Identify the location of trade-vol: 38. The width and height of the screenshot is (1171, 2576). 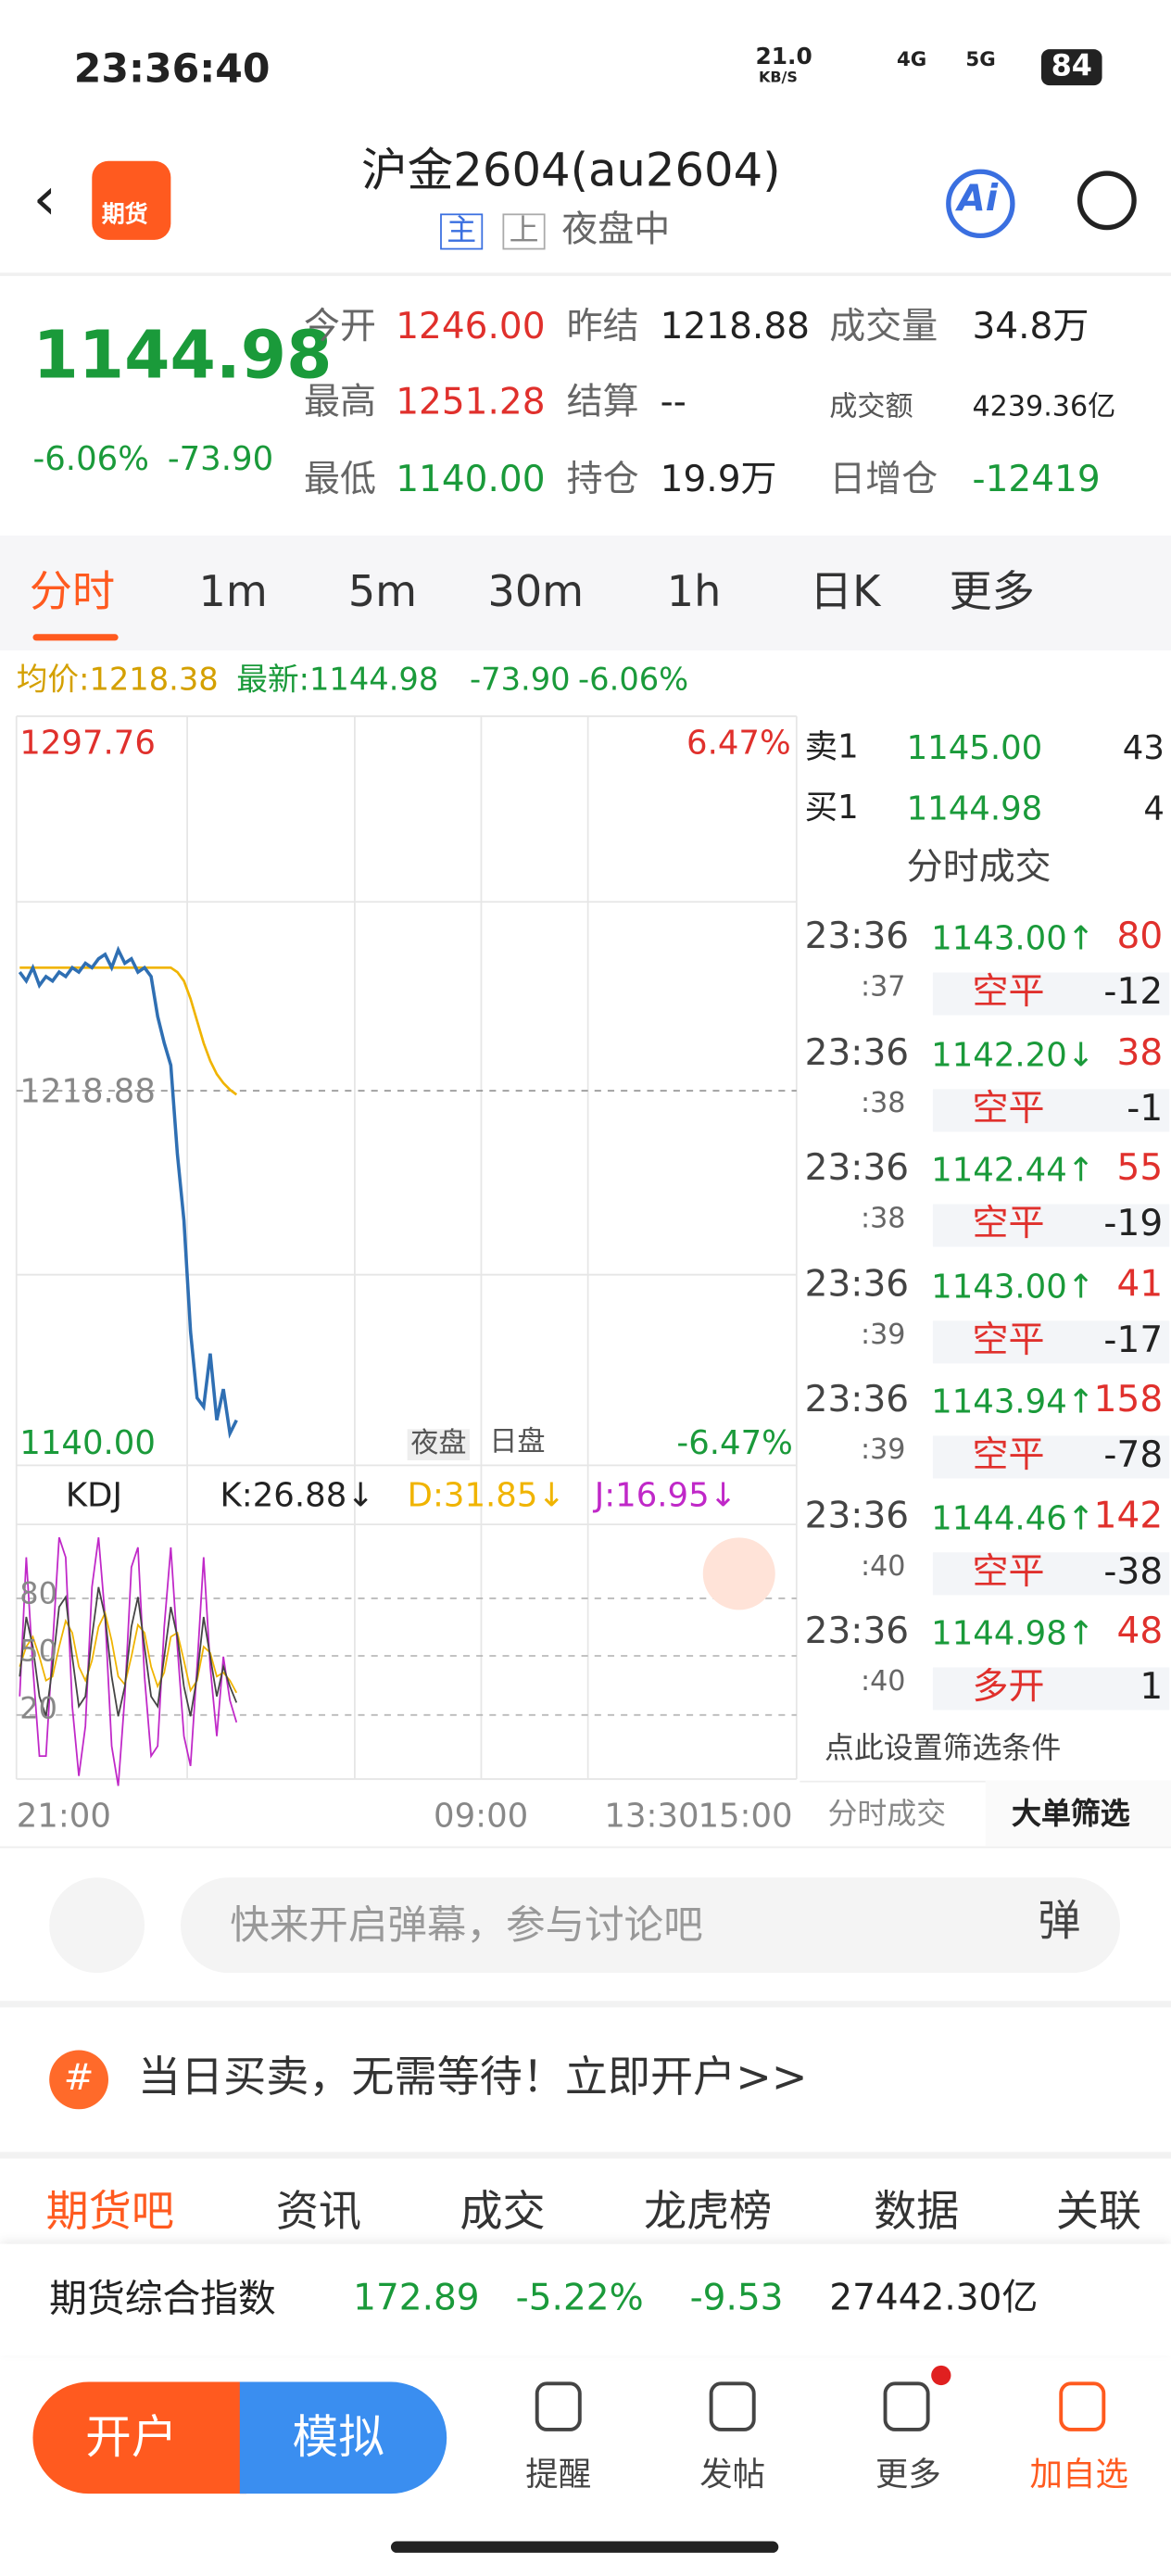
(1140, 1053).